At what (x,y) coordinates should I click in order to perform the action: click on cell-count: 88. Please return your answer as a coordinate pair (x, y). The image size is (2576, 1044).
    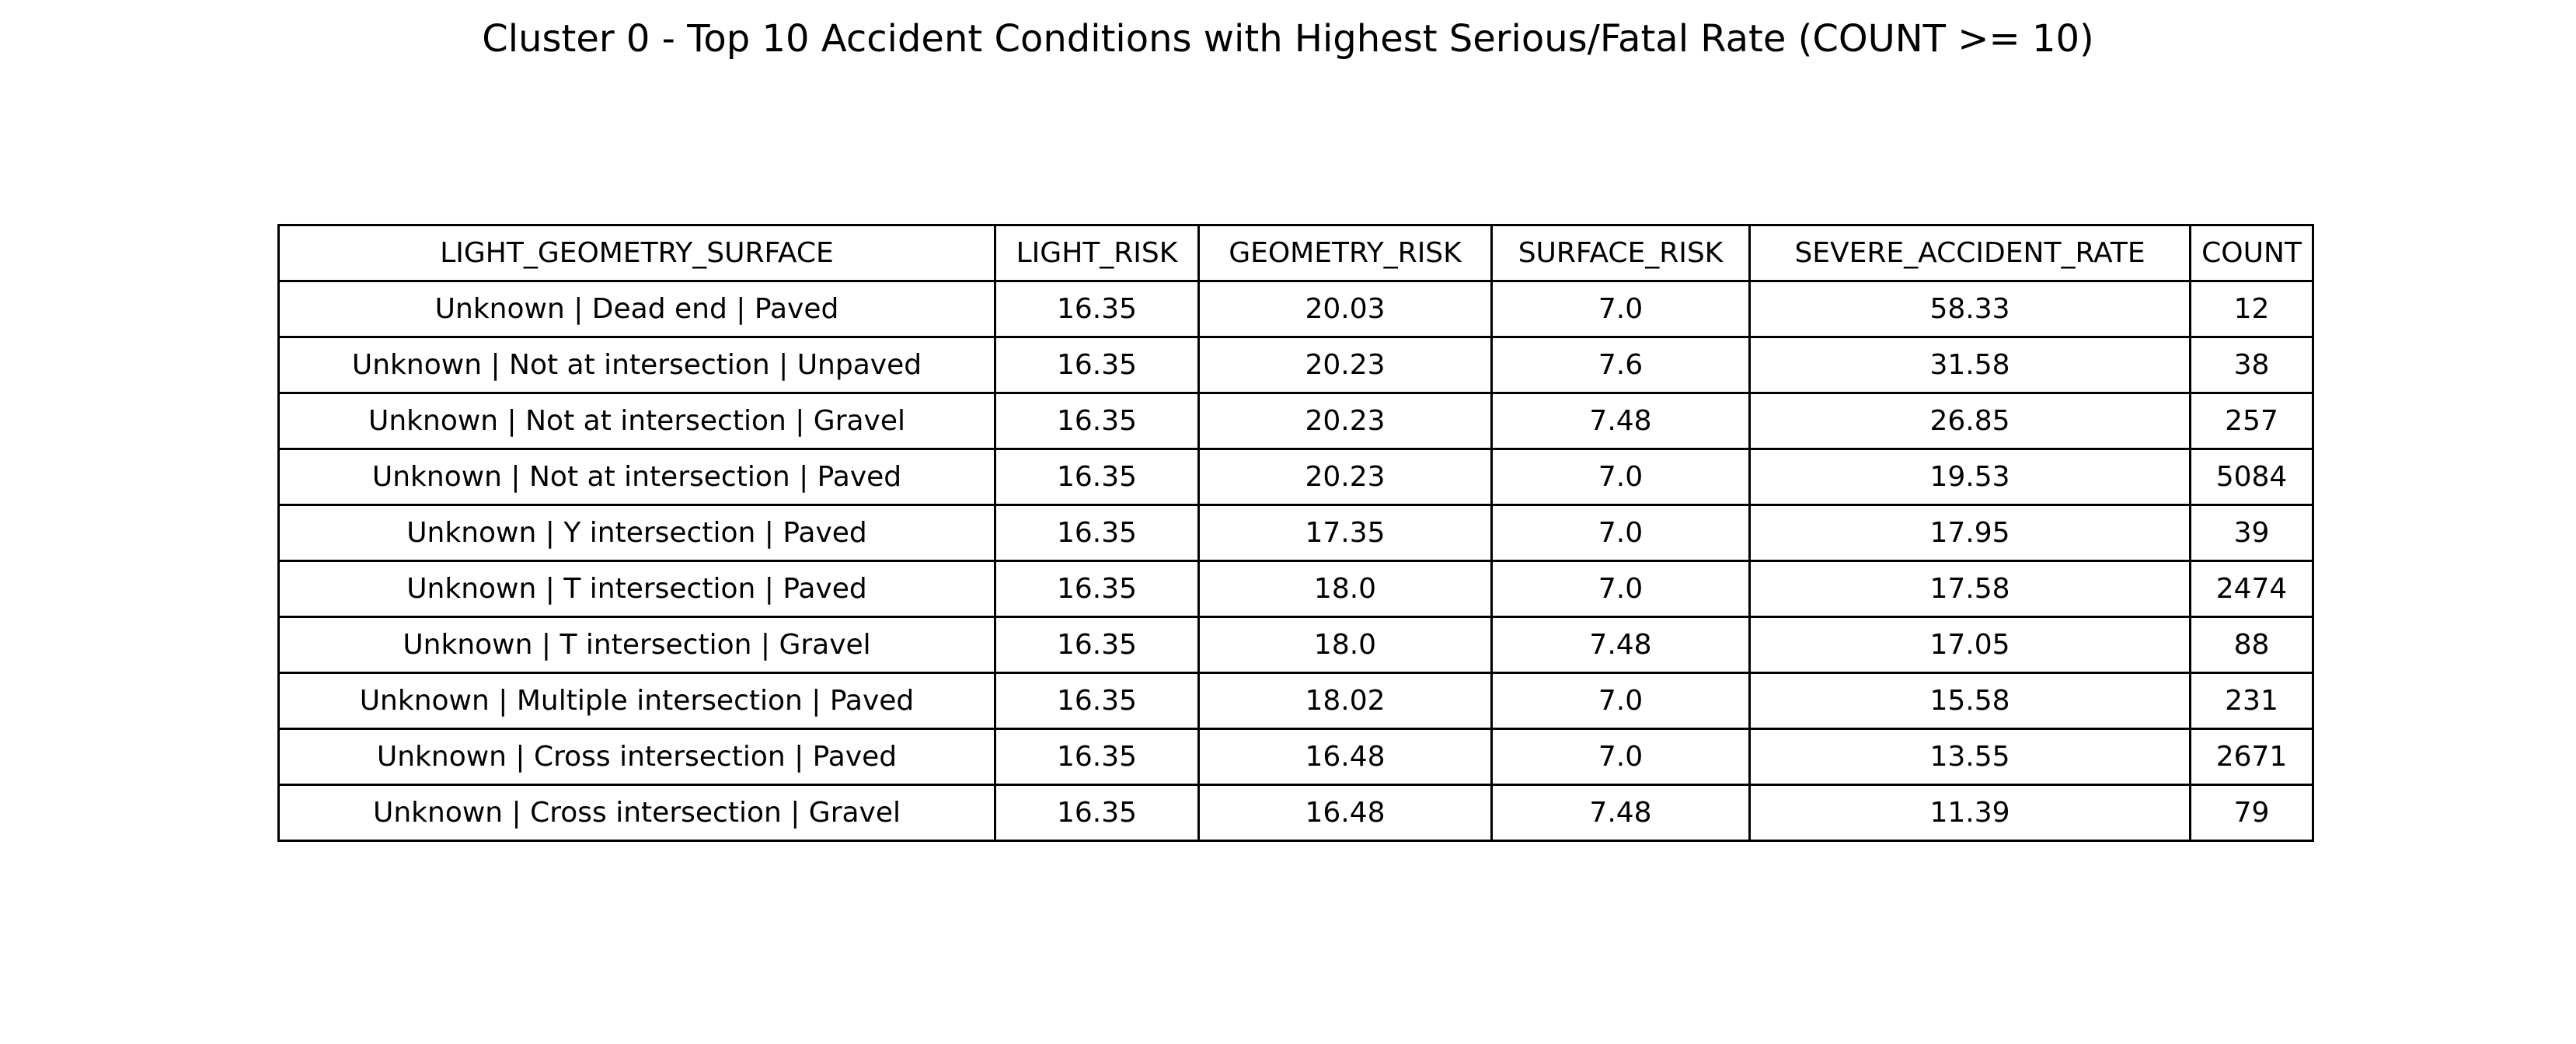
    Looking at the image, I should click on (2251, 645).